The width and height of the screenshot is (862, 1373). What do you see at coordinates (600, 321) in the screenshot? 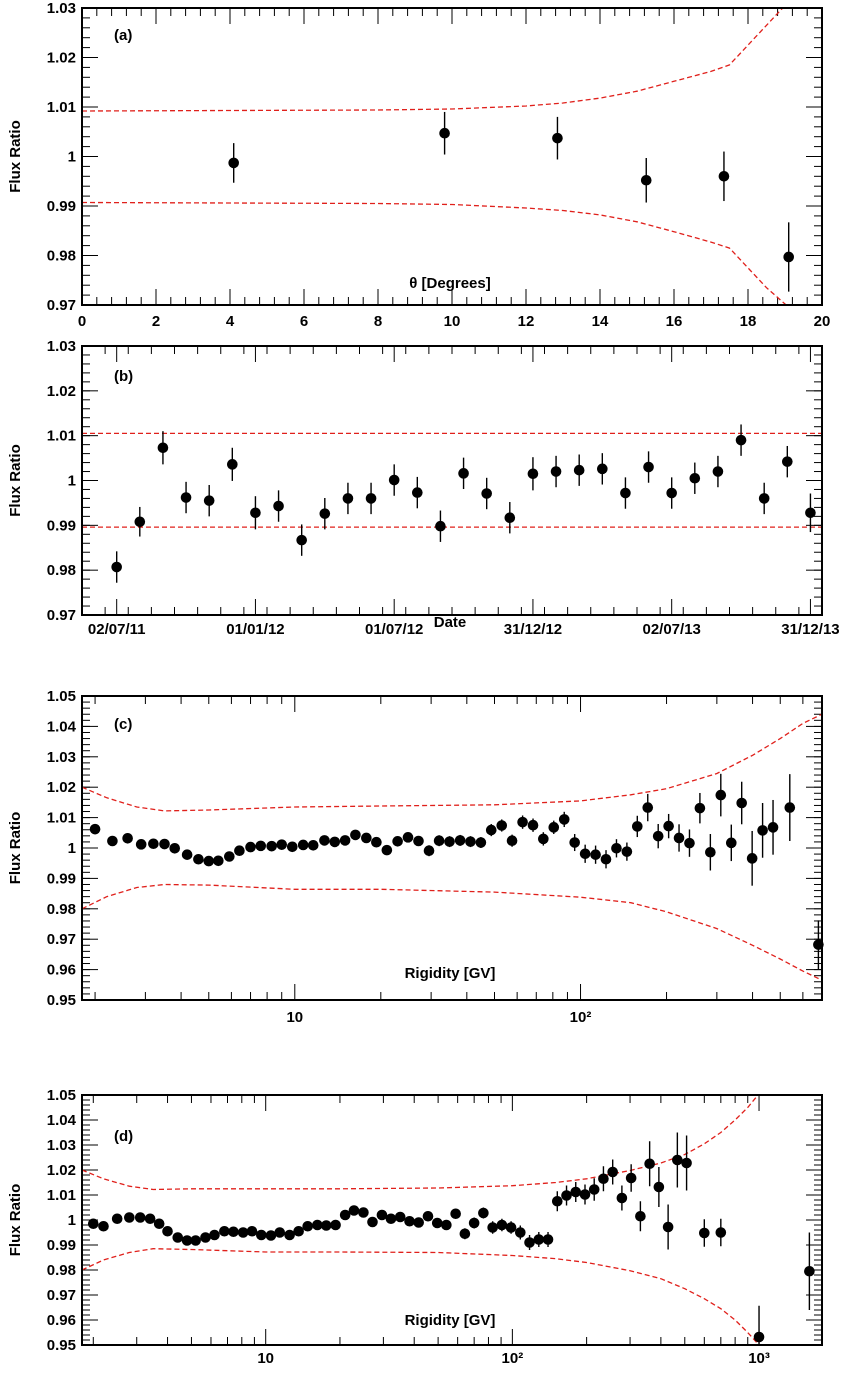
I see `x-tick-label: 14` at bounding box center [600, 321].